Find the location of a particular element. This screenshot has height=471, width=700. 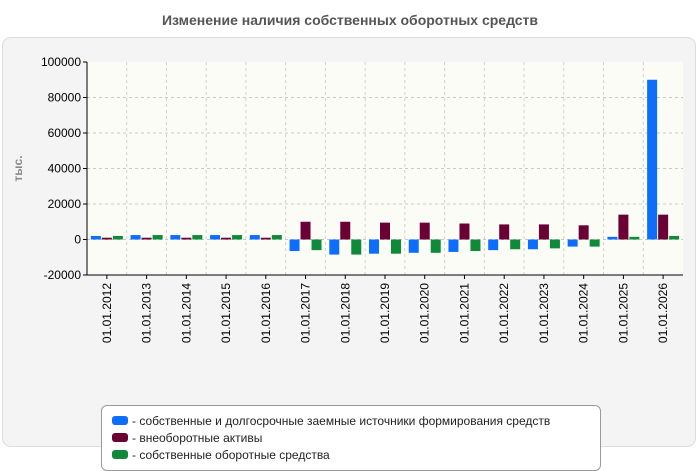

x-tick-label-2: 01.01.2014 is located at coordinates (186, 313).